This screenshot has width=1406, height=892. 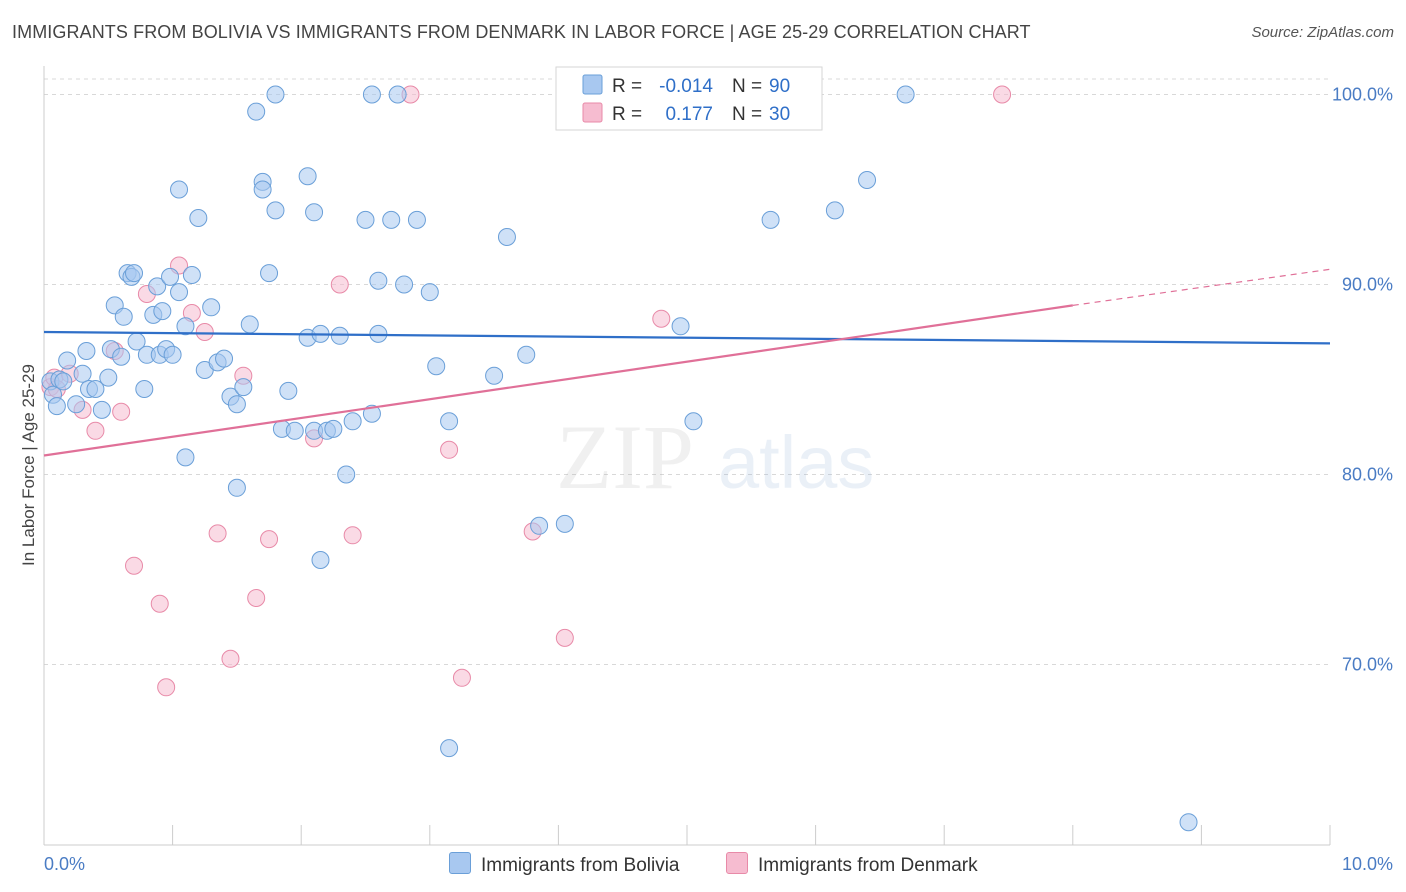 I want to click on legend-n-label-denmark: N =, so click(x=747, y=114).